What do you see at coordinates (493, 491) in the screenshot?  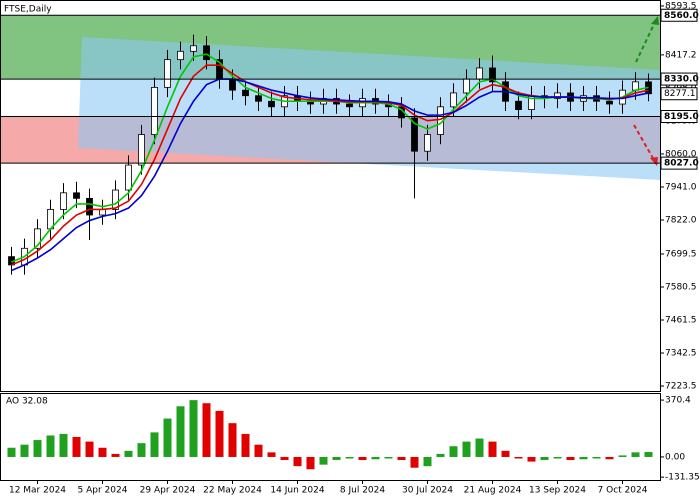 I see `x-tick-label: 21 Aug 2024` at bounding box center [493, 491].